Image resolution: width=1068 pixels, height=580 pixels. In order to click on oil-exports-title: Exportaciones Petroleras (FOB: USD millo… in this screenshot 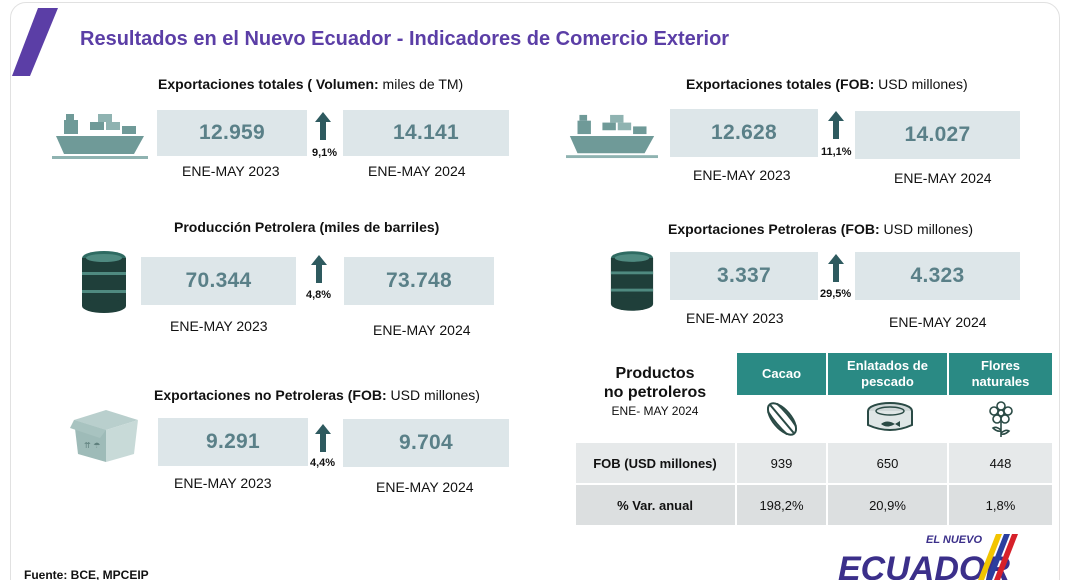, I will do `click(820, 229)`.